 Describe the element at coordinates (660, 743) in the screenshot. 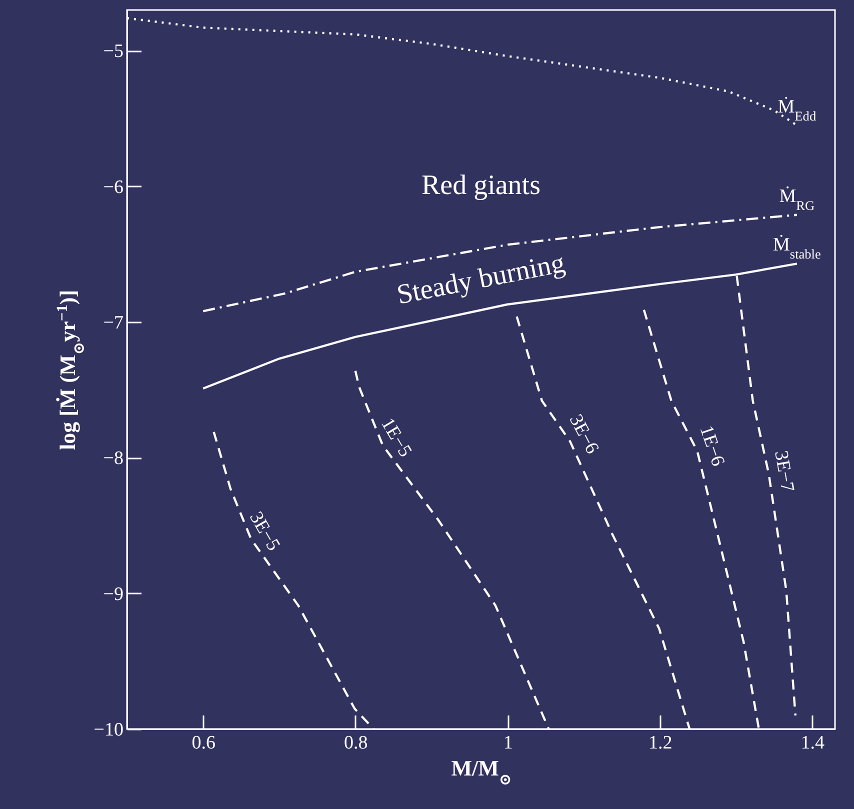

I see `x-tick-label: 1.2` at that location.